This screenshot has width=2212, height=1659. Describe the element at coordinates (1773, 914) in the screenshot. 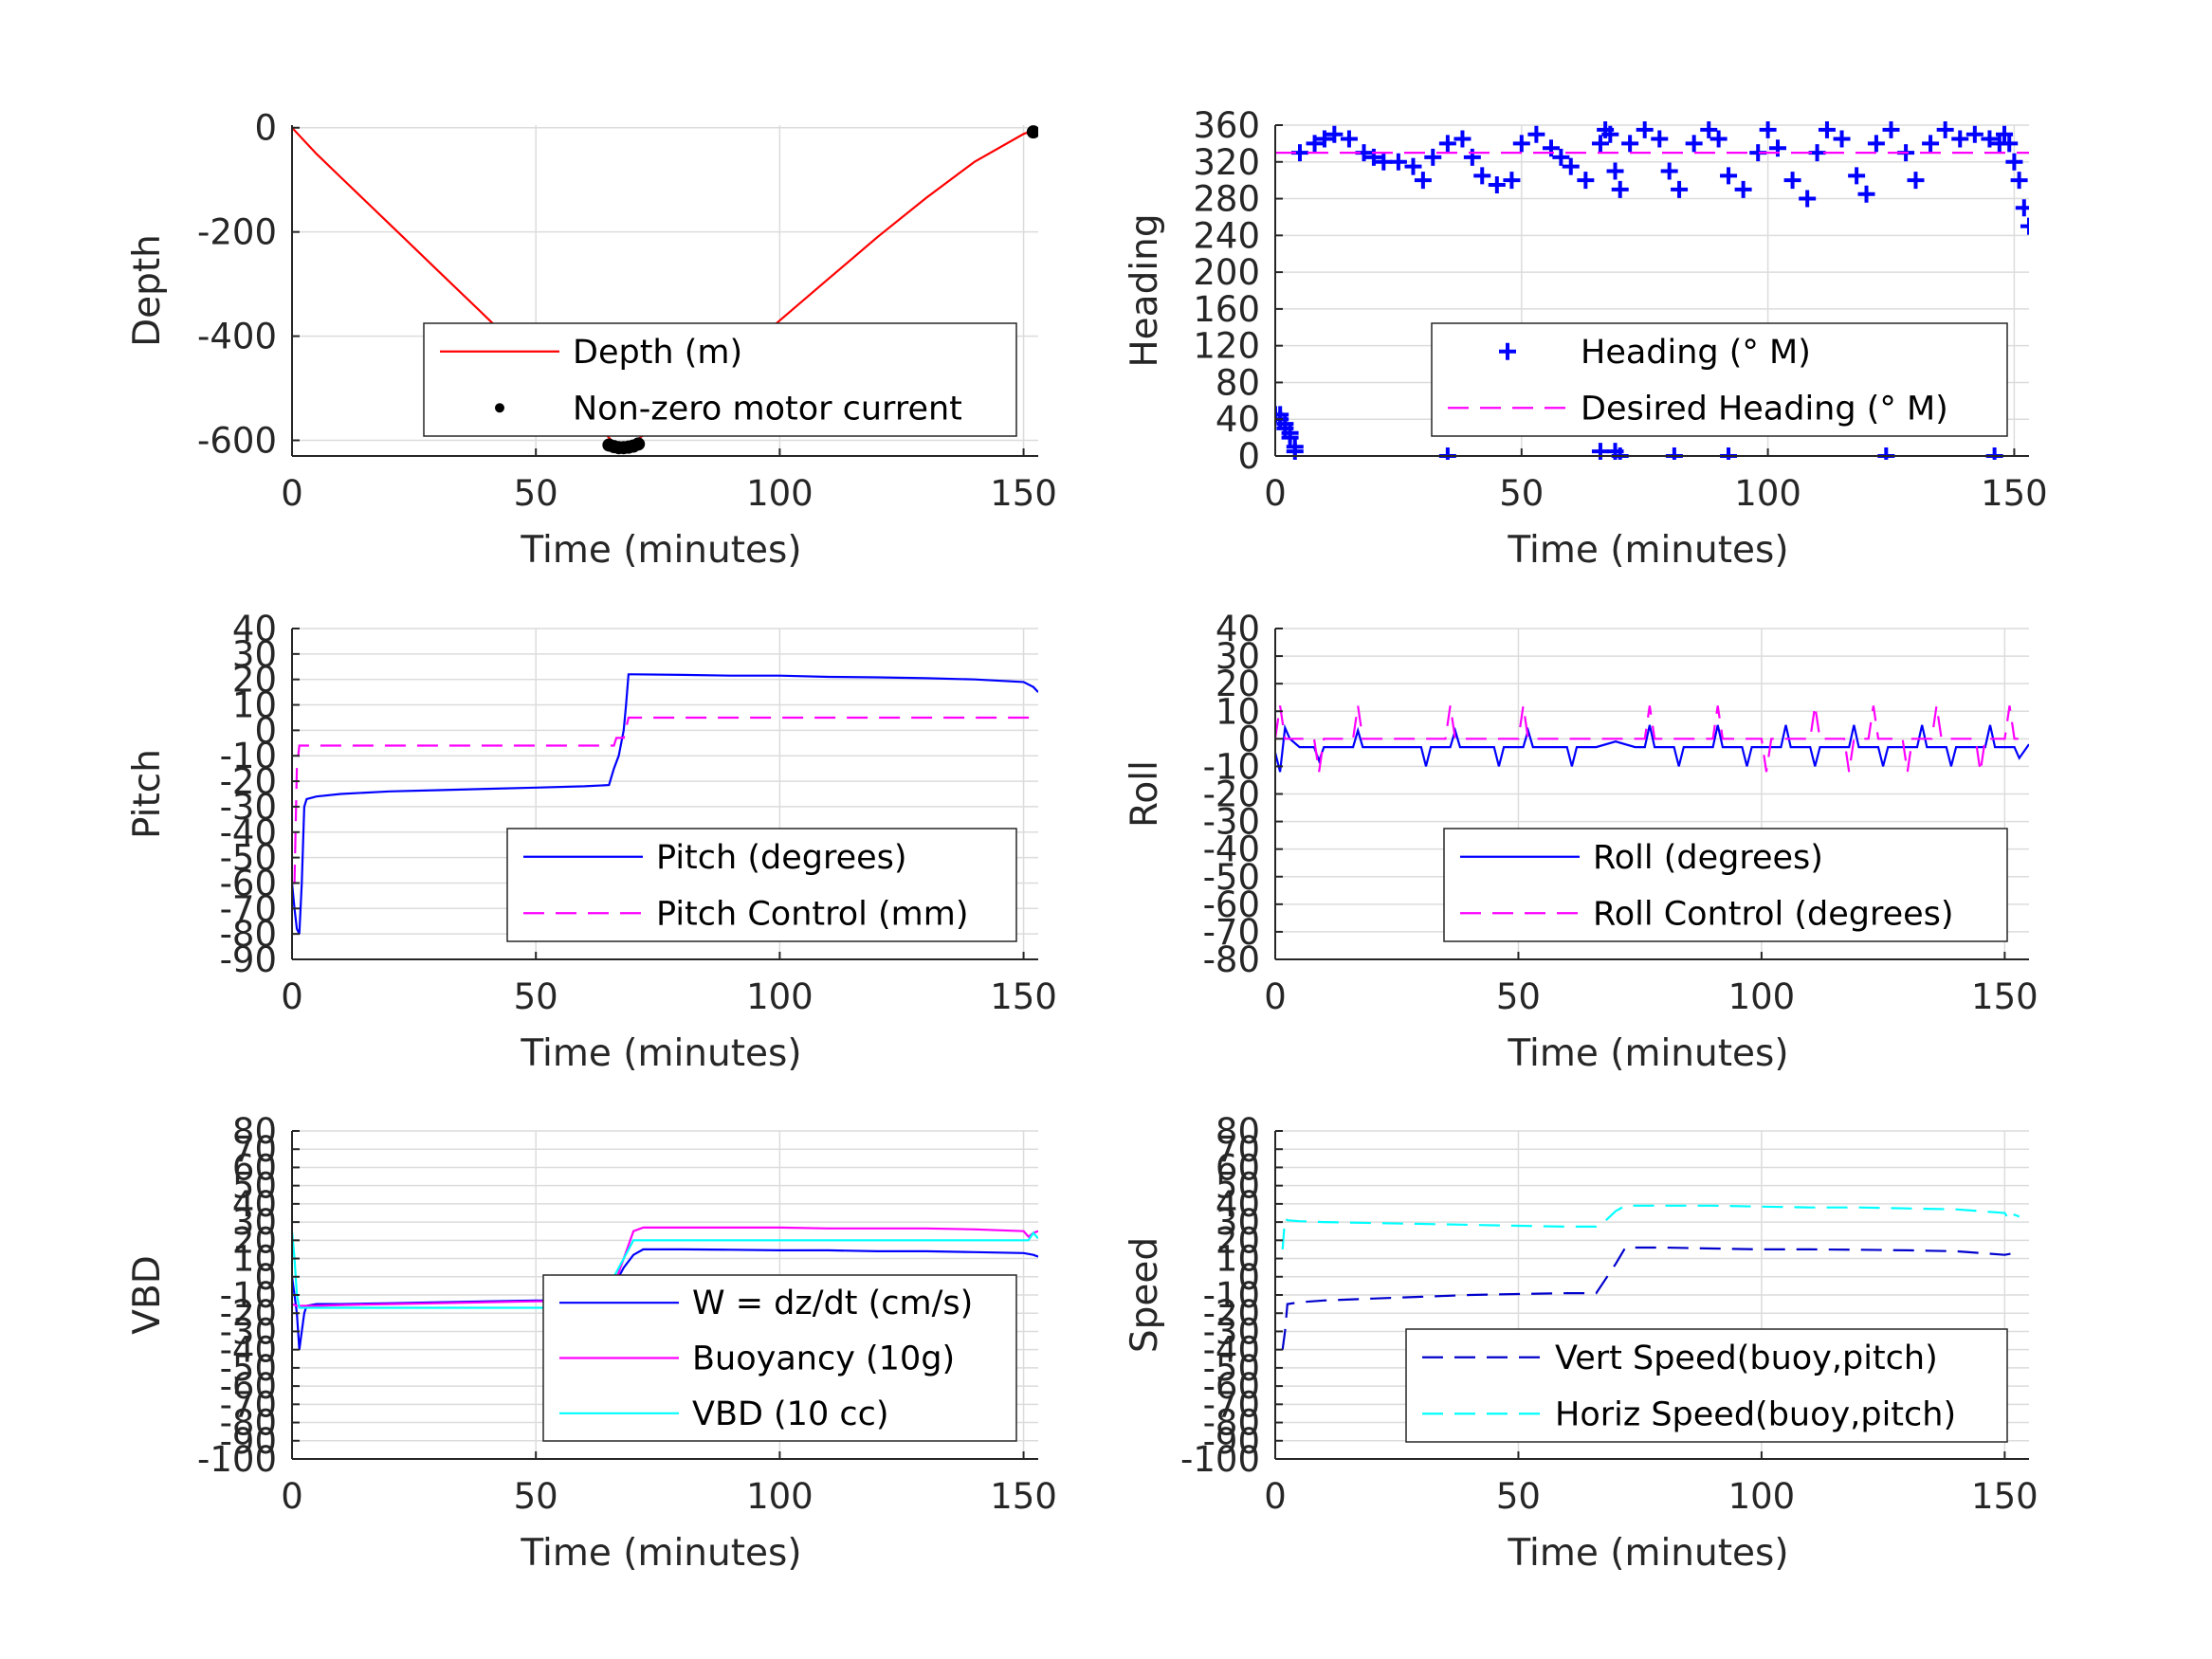

I see `legend-label: Roll Control (degrees)` at that location.